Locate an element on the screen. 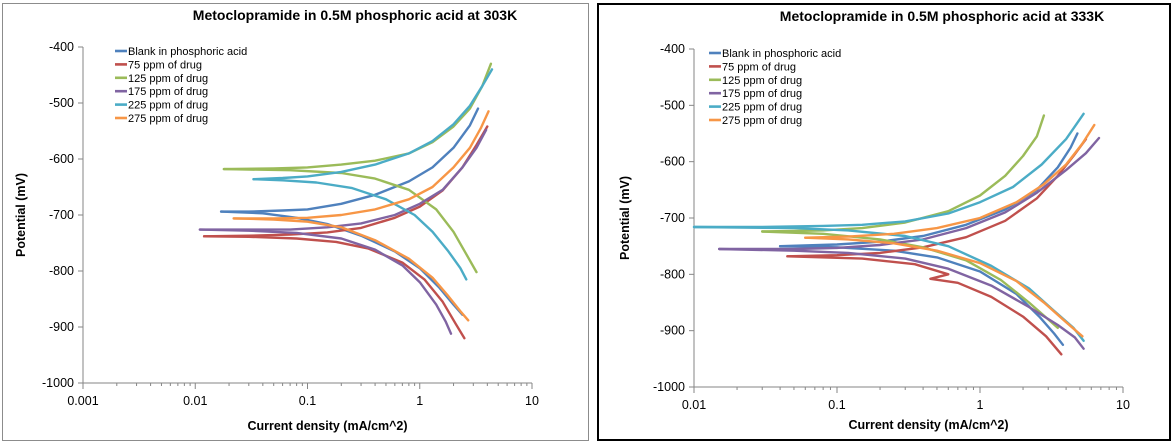 The height and width of the screenshot is (446, 1173). series-175-ppm-of-drug is located at coordinates (343, 231).